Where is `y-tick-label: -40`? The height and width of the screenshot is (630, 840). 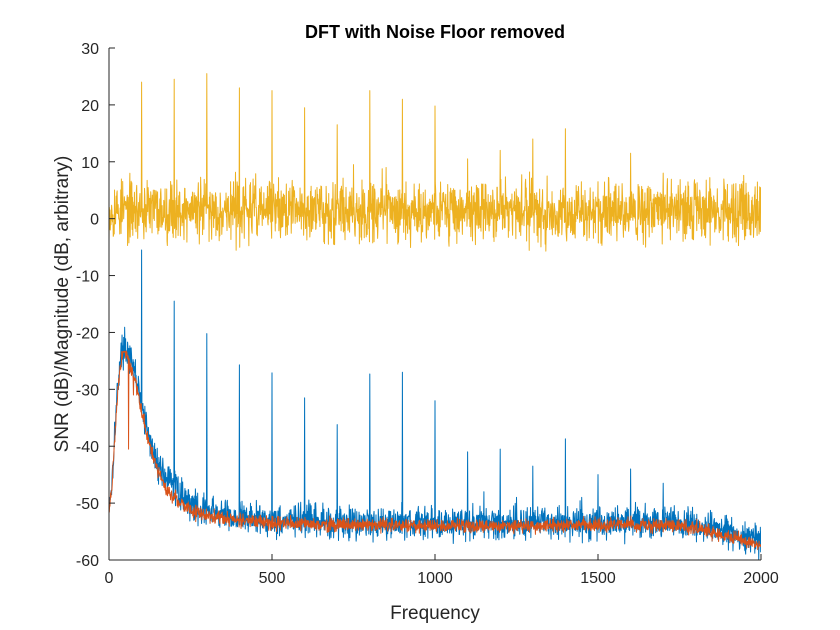
y-tick-label: -40 is located at coordinates (87, 447).